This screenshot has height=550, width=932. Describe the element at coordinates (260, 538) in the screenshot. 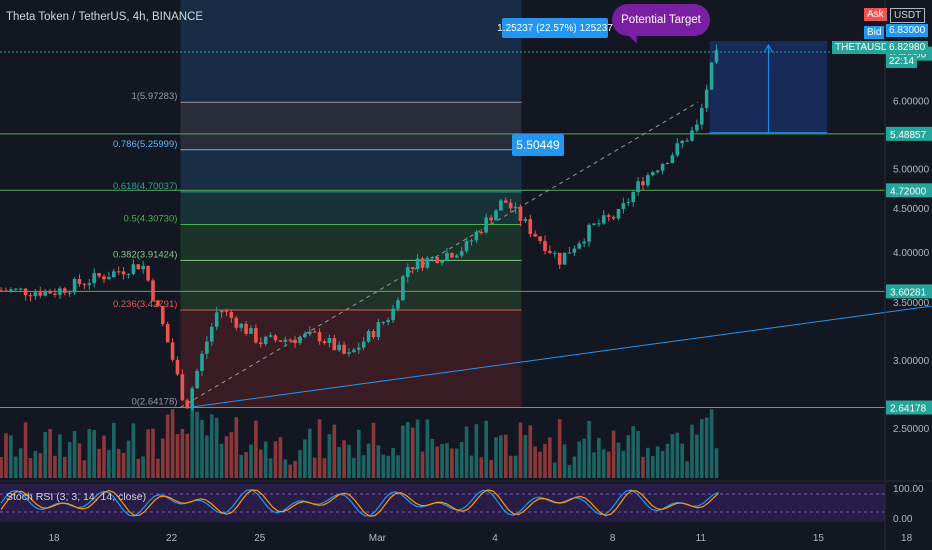

I see `x-tick-label: 25` at that location.